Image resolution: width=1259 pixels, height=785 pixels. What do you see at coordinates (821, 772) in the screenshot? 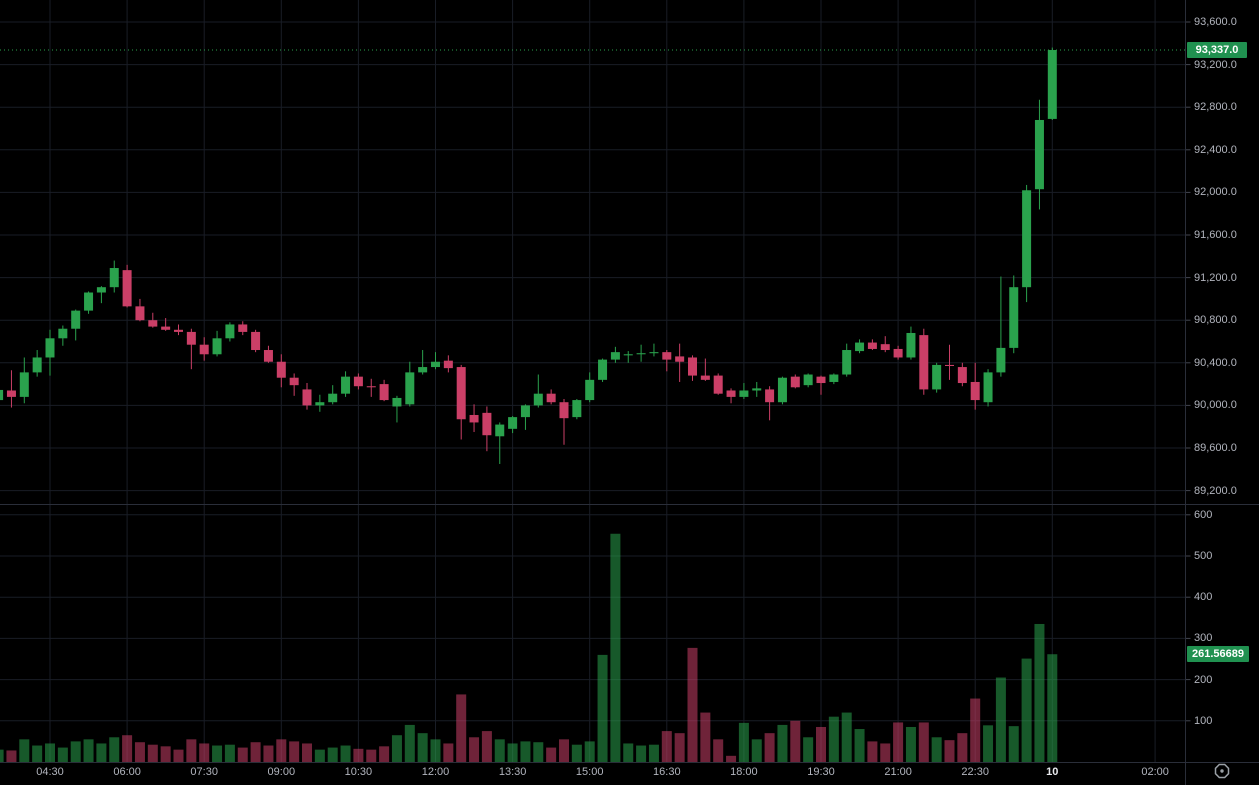
I see `time-tick-label: 19:30` at bounding box center [821, 772].